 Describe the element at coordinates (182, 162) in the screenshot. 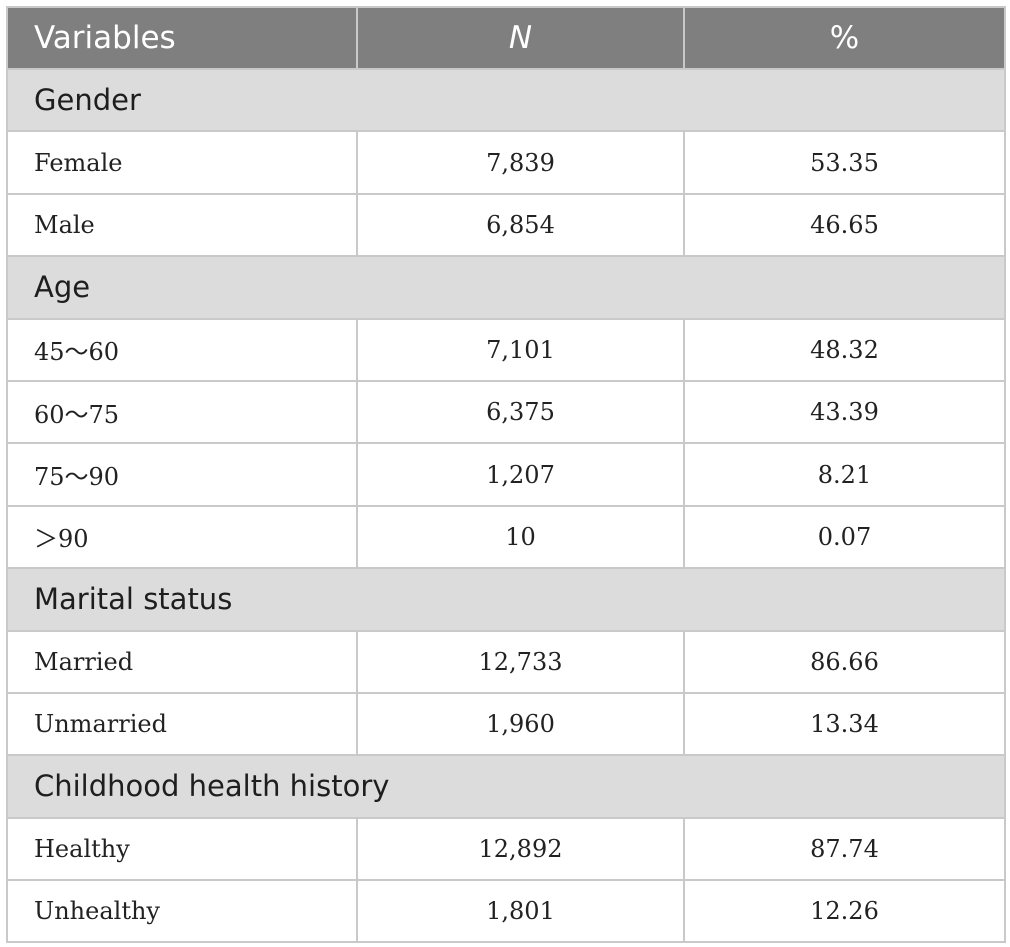

I see `row-label: Female` at that location.